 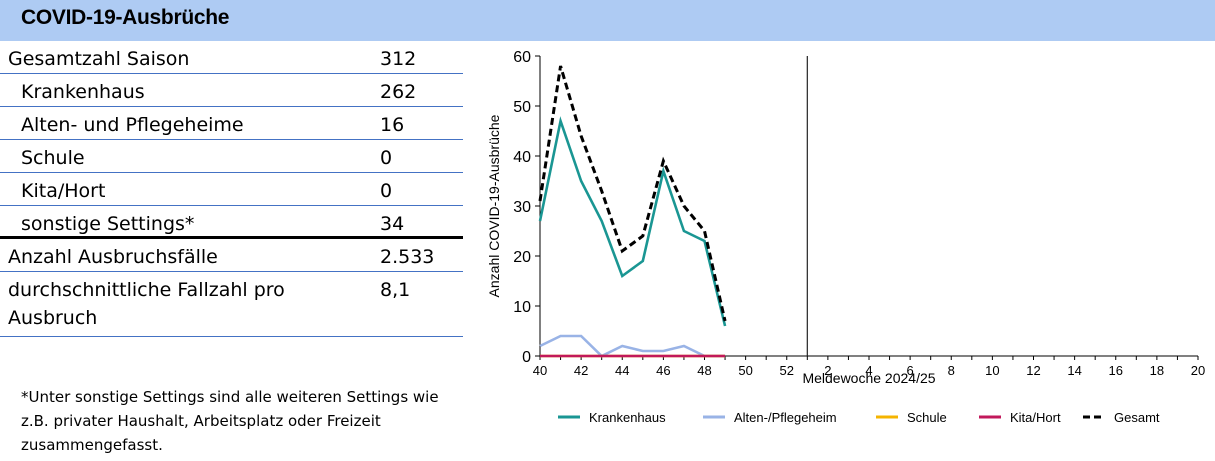 What do you see at coordinates (663, 370) in the screenshot?
I see `x-tick-label: 46` at bounding box center [663, 370].